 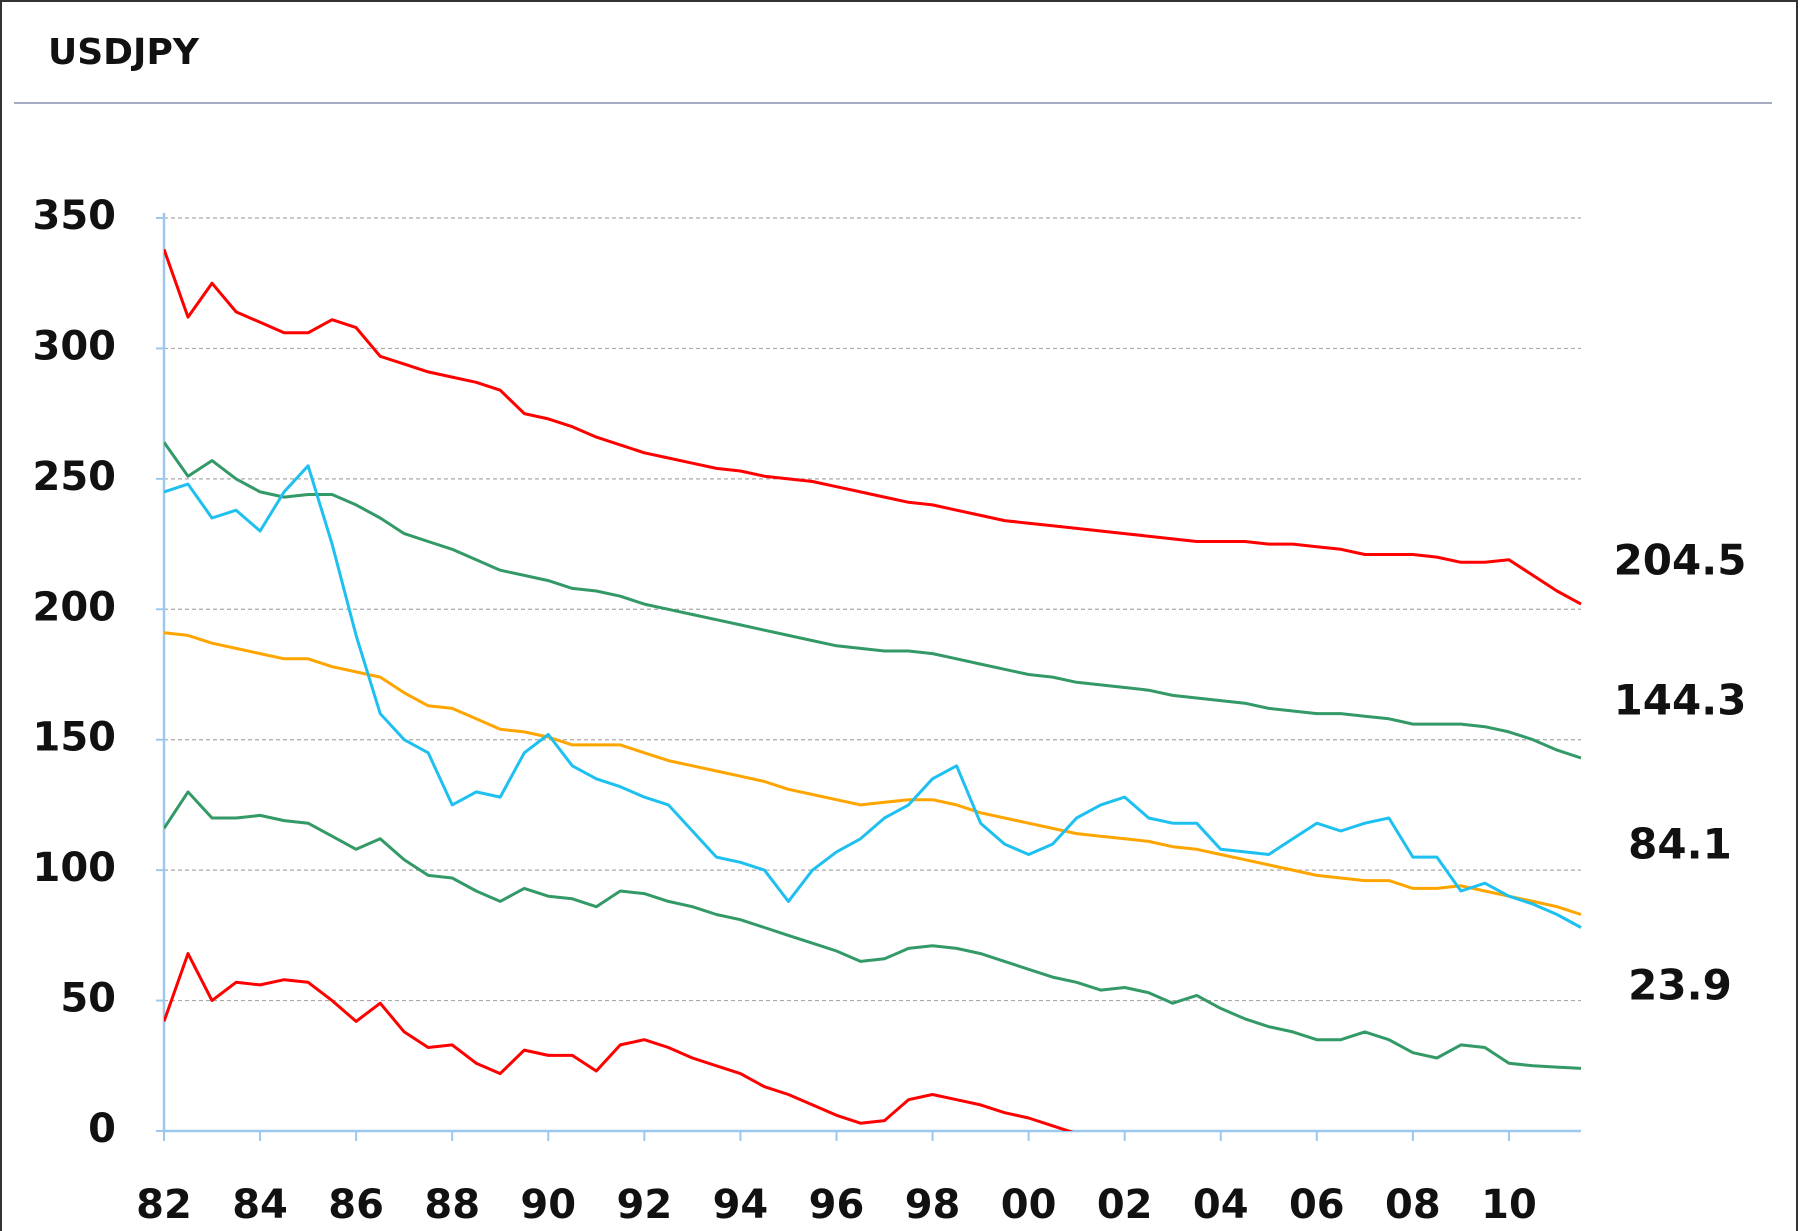 I want to click on end-label: 84.1, so click(x=1680, y=844).